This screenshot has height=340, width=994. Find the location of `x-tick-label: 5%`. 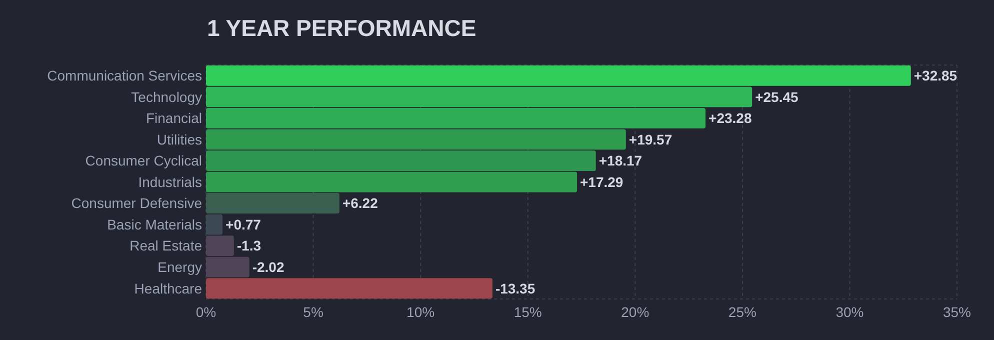

x-tick-label: 5% is located at coordinates (313, 312).